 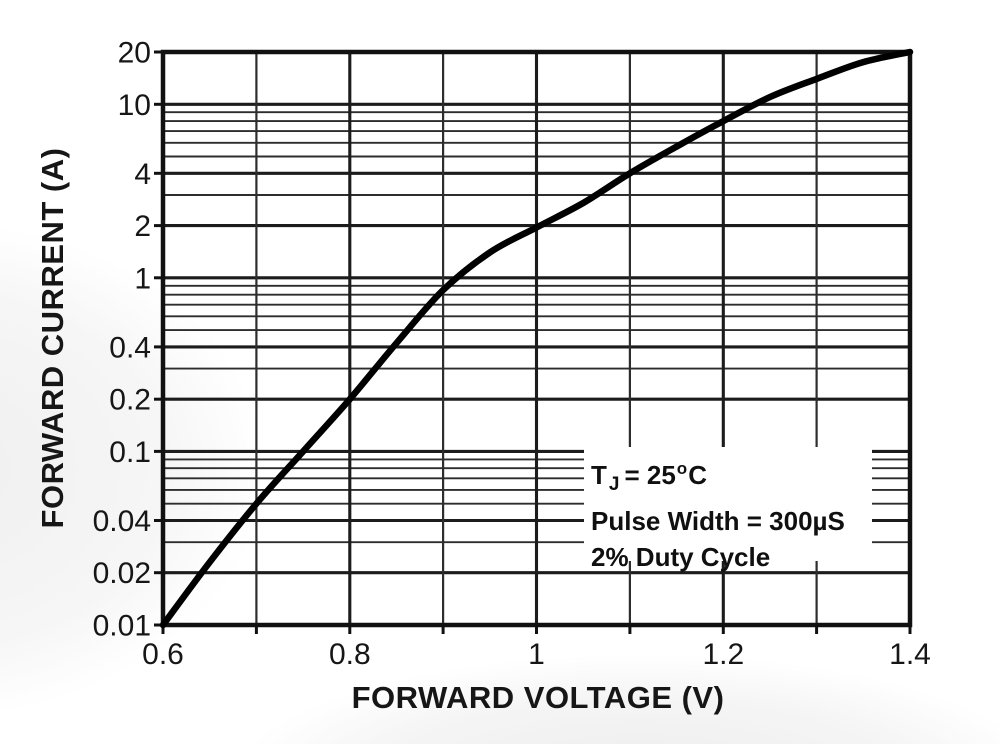 I want to click on x-axis-title: FORWARD VOLTAGE (V), so click(x=538, y=697).